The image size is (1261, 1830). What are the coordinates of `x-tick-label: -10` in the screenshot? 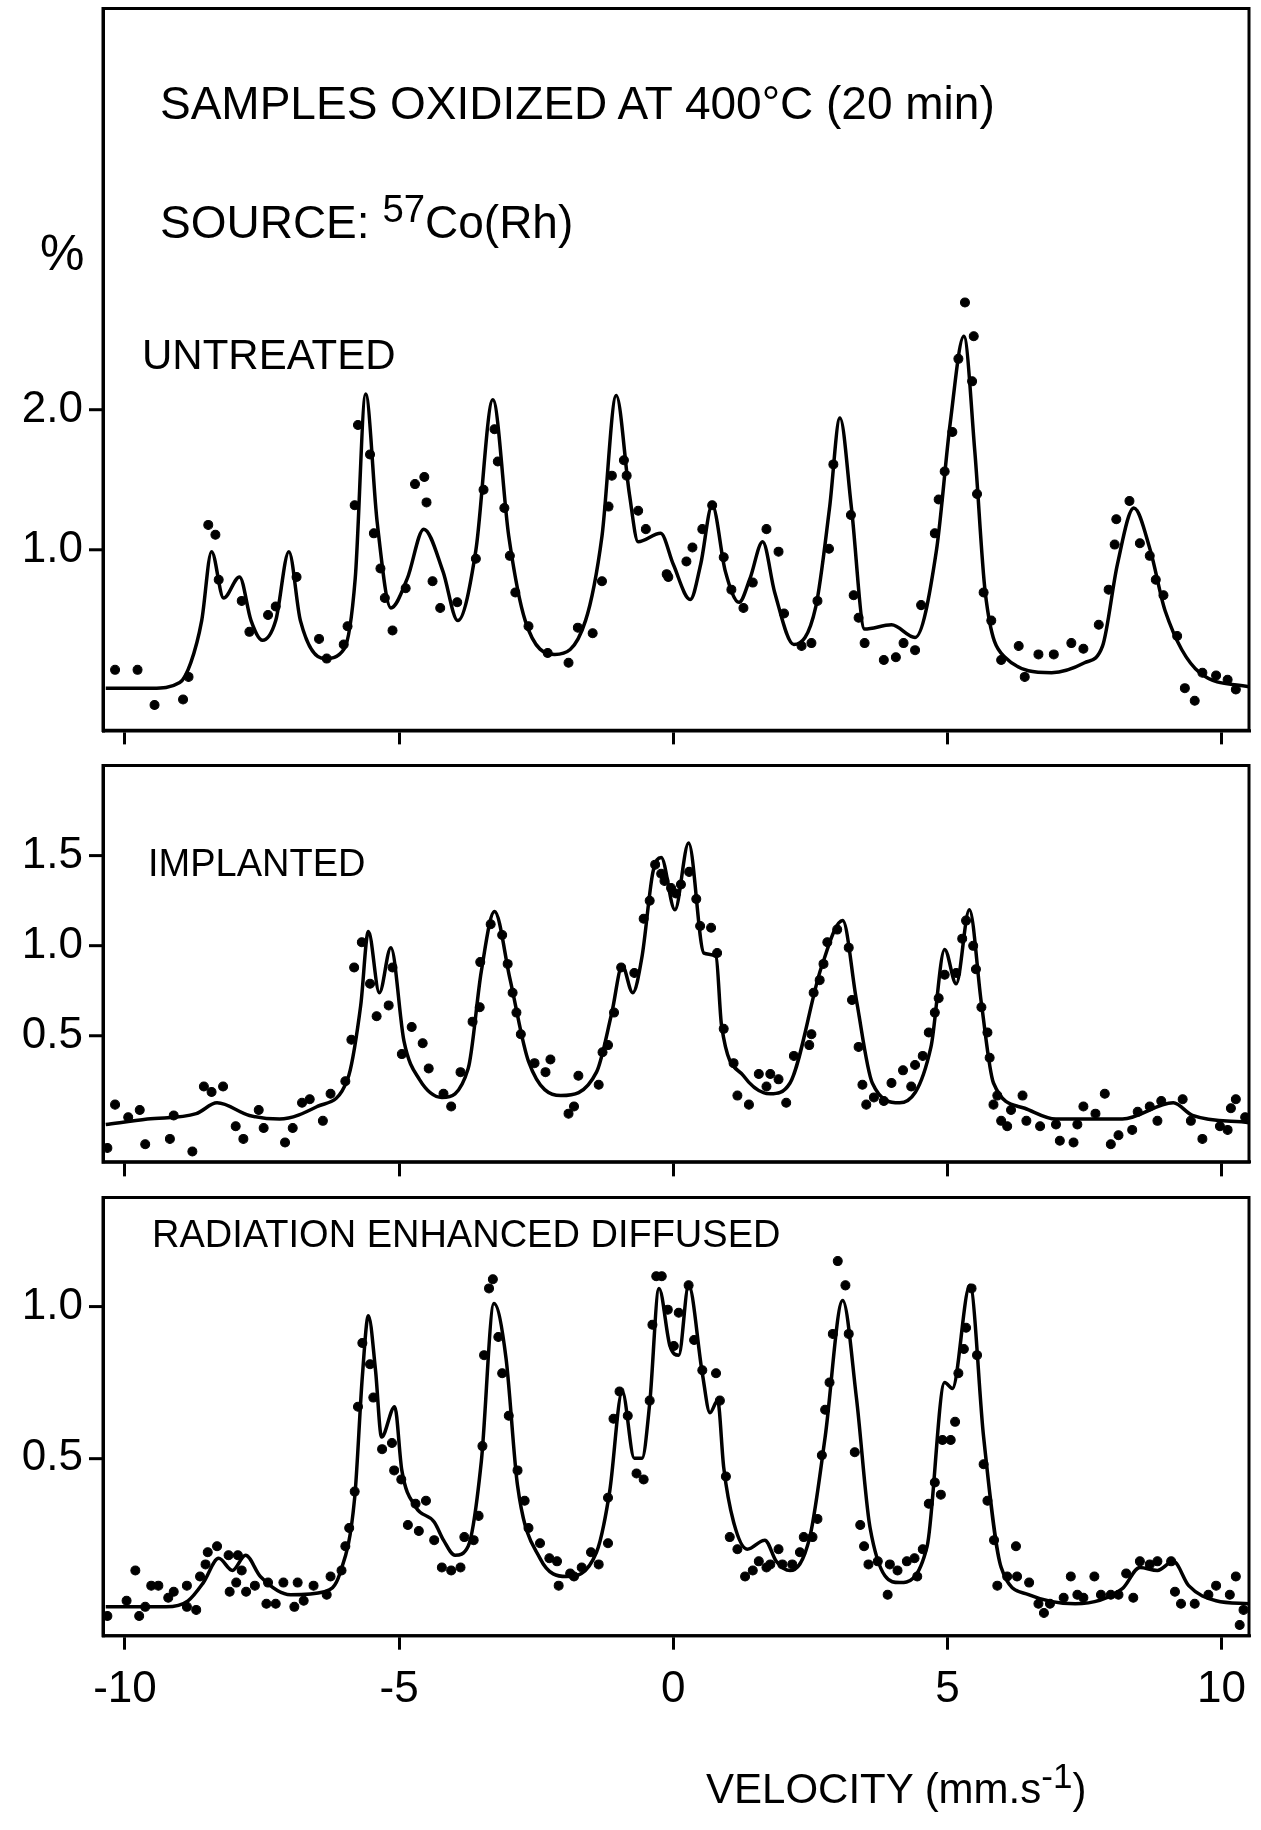 It's located at (125, 1686).